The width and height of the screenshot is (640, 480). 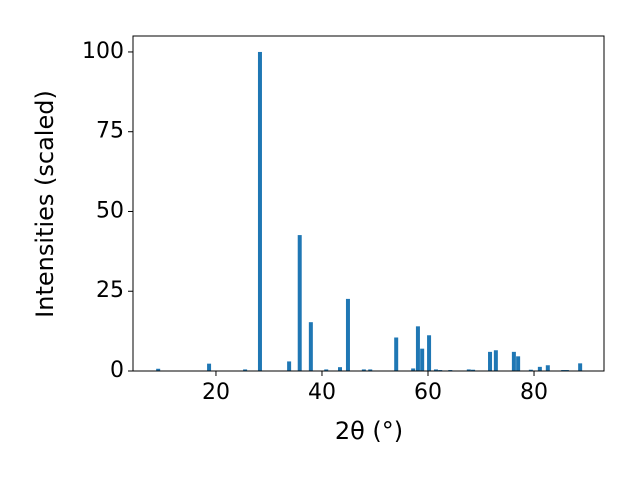 I want to click on y-tick-label: 75, so click(x=110, y=131).